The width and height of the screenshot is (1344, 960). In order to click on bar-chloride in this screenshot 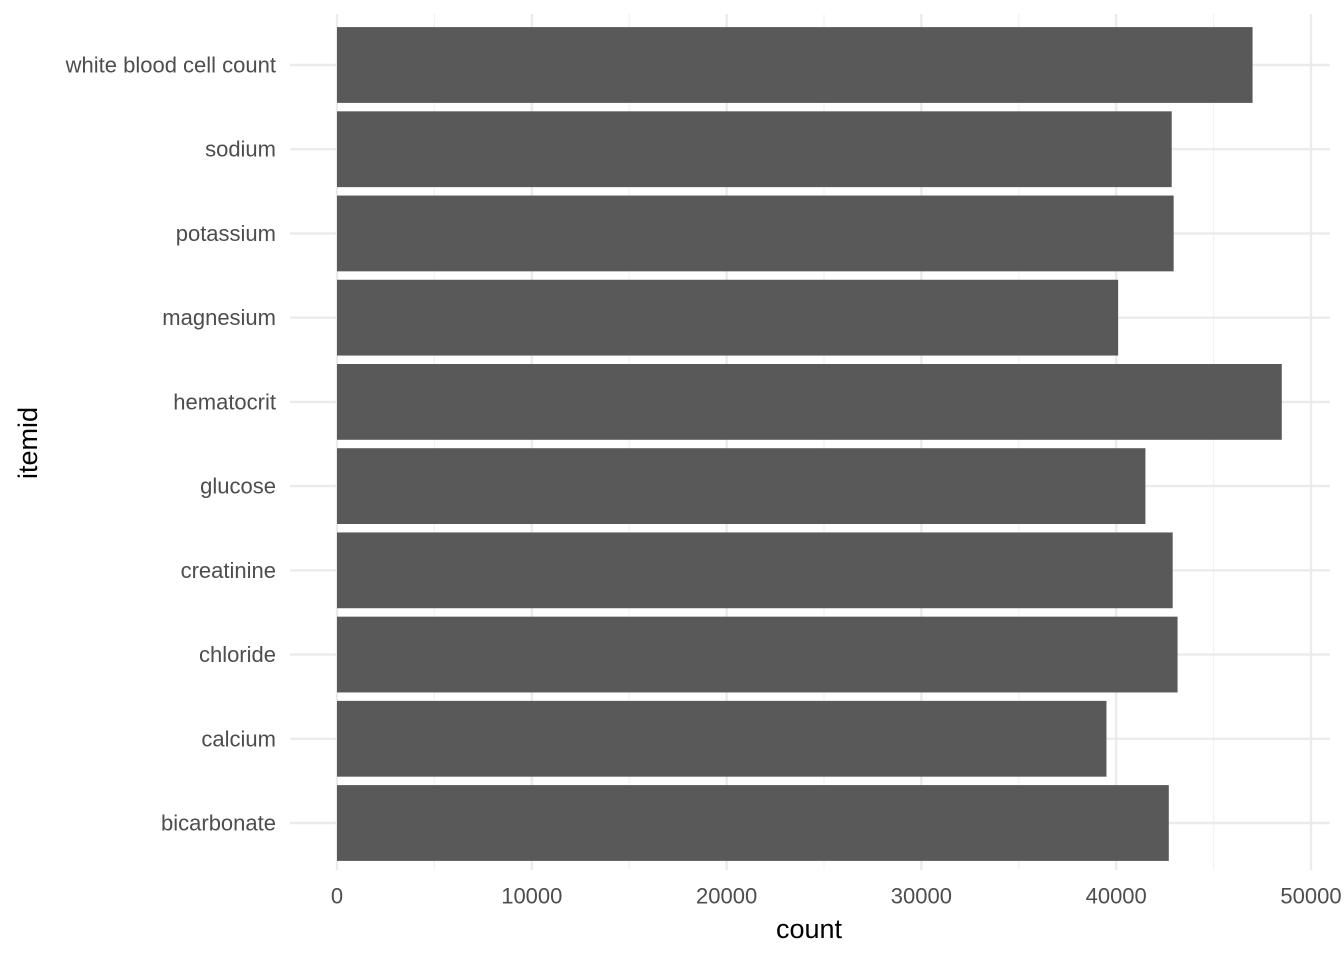, I will do `click(757, 654)`.